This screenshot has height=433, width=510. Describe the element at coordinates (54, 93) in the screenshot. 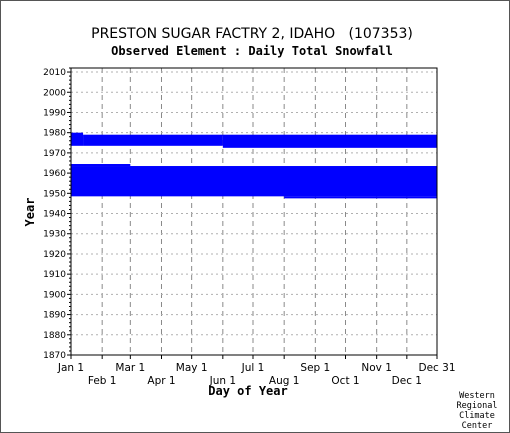

I see `y-tick-label: 2000` at that location.